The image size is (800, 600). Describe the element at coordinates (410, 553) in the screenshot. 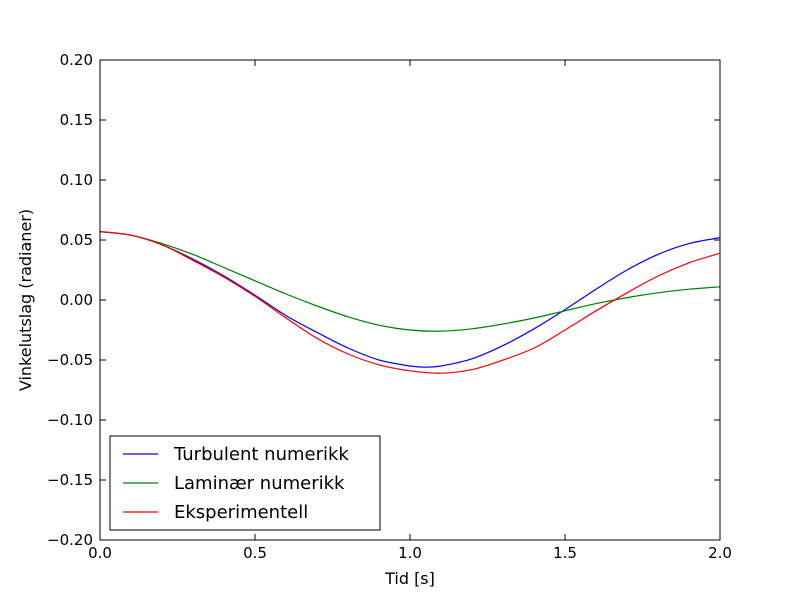

I see `x-tick-label: 1.0` at that location.